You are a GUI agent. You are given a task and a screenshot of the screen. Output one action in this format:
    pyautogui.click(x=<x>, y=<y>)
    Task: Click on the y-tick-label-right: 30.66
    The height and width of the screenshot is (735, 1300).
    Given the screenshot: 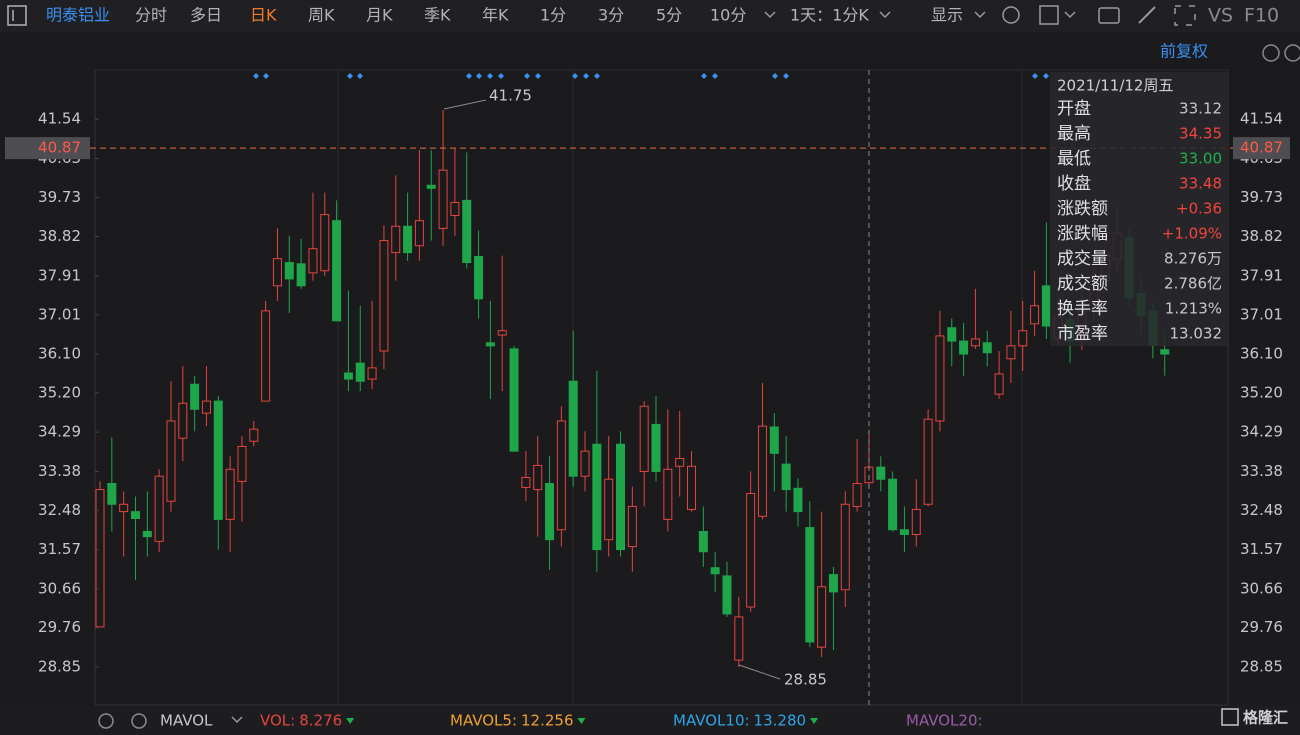 What is the action you would take?
    pyautogui.click(x=1261, y=588)
    